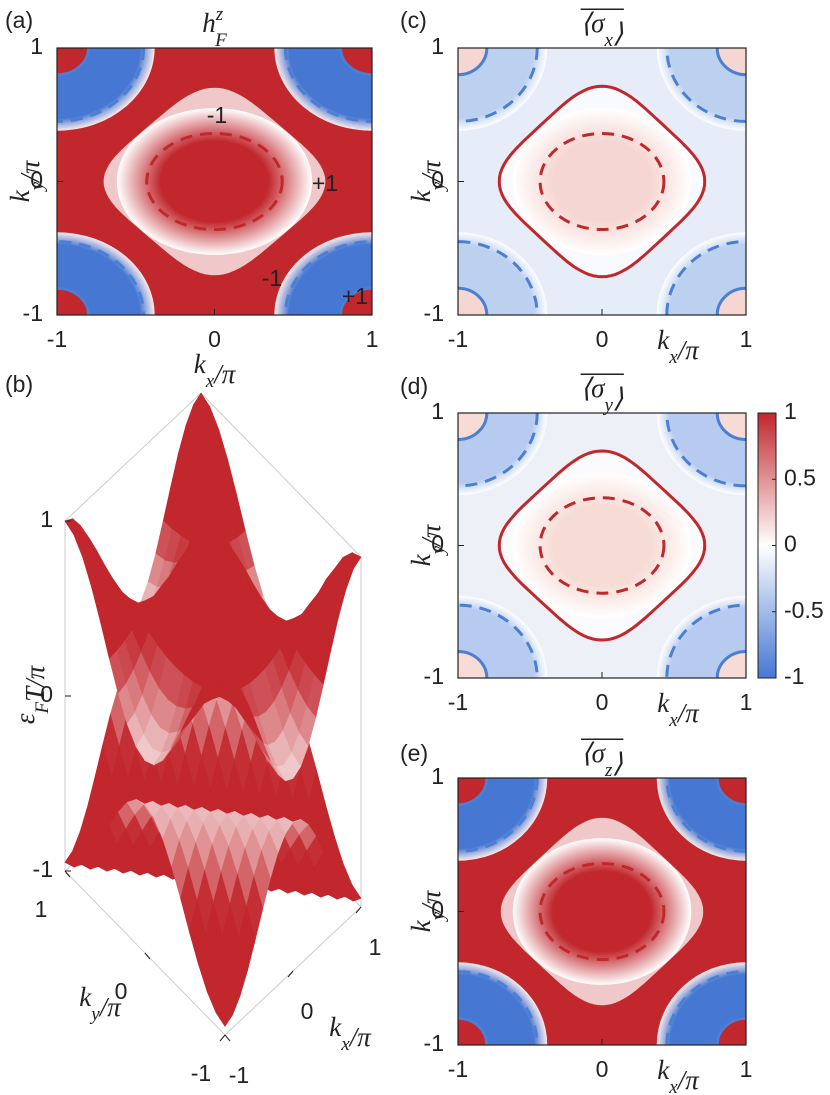  I want to click on surface-patch, so click(224, 681).